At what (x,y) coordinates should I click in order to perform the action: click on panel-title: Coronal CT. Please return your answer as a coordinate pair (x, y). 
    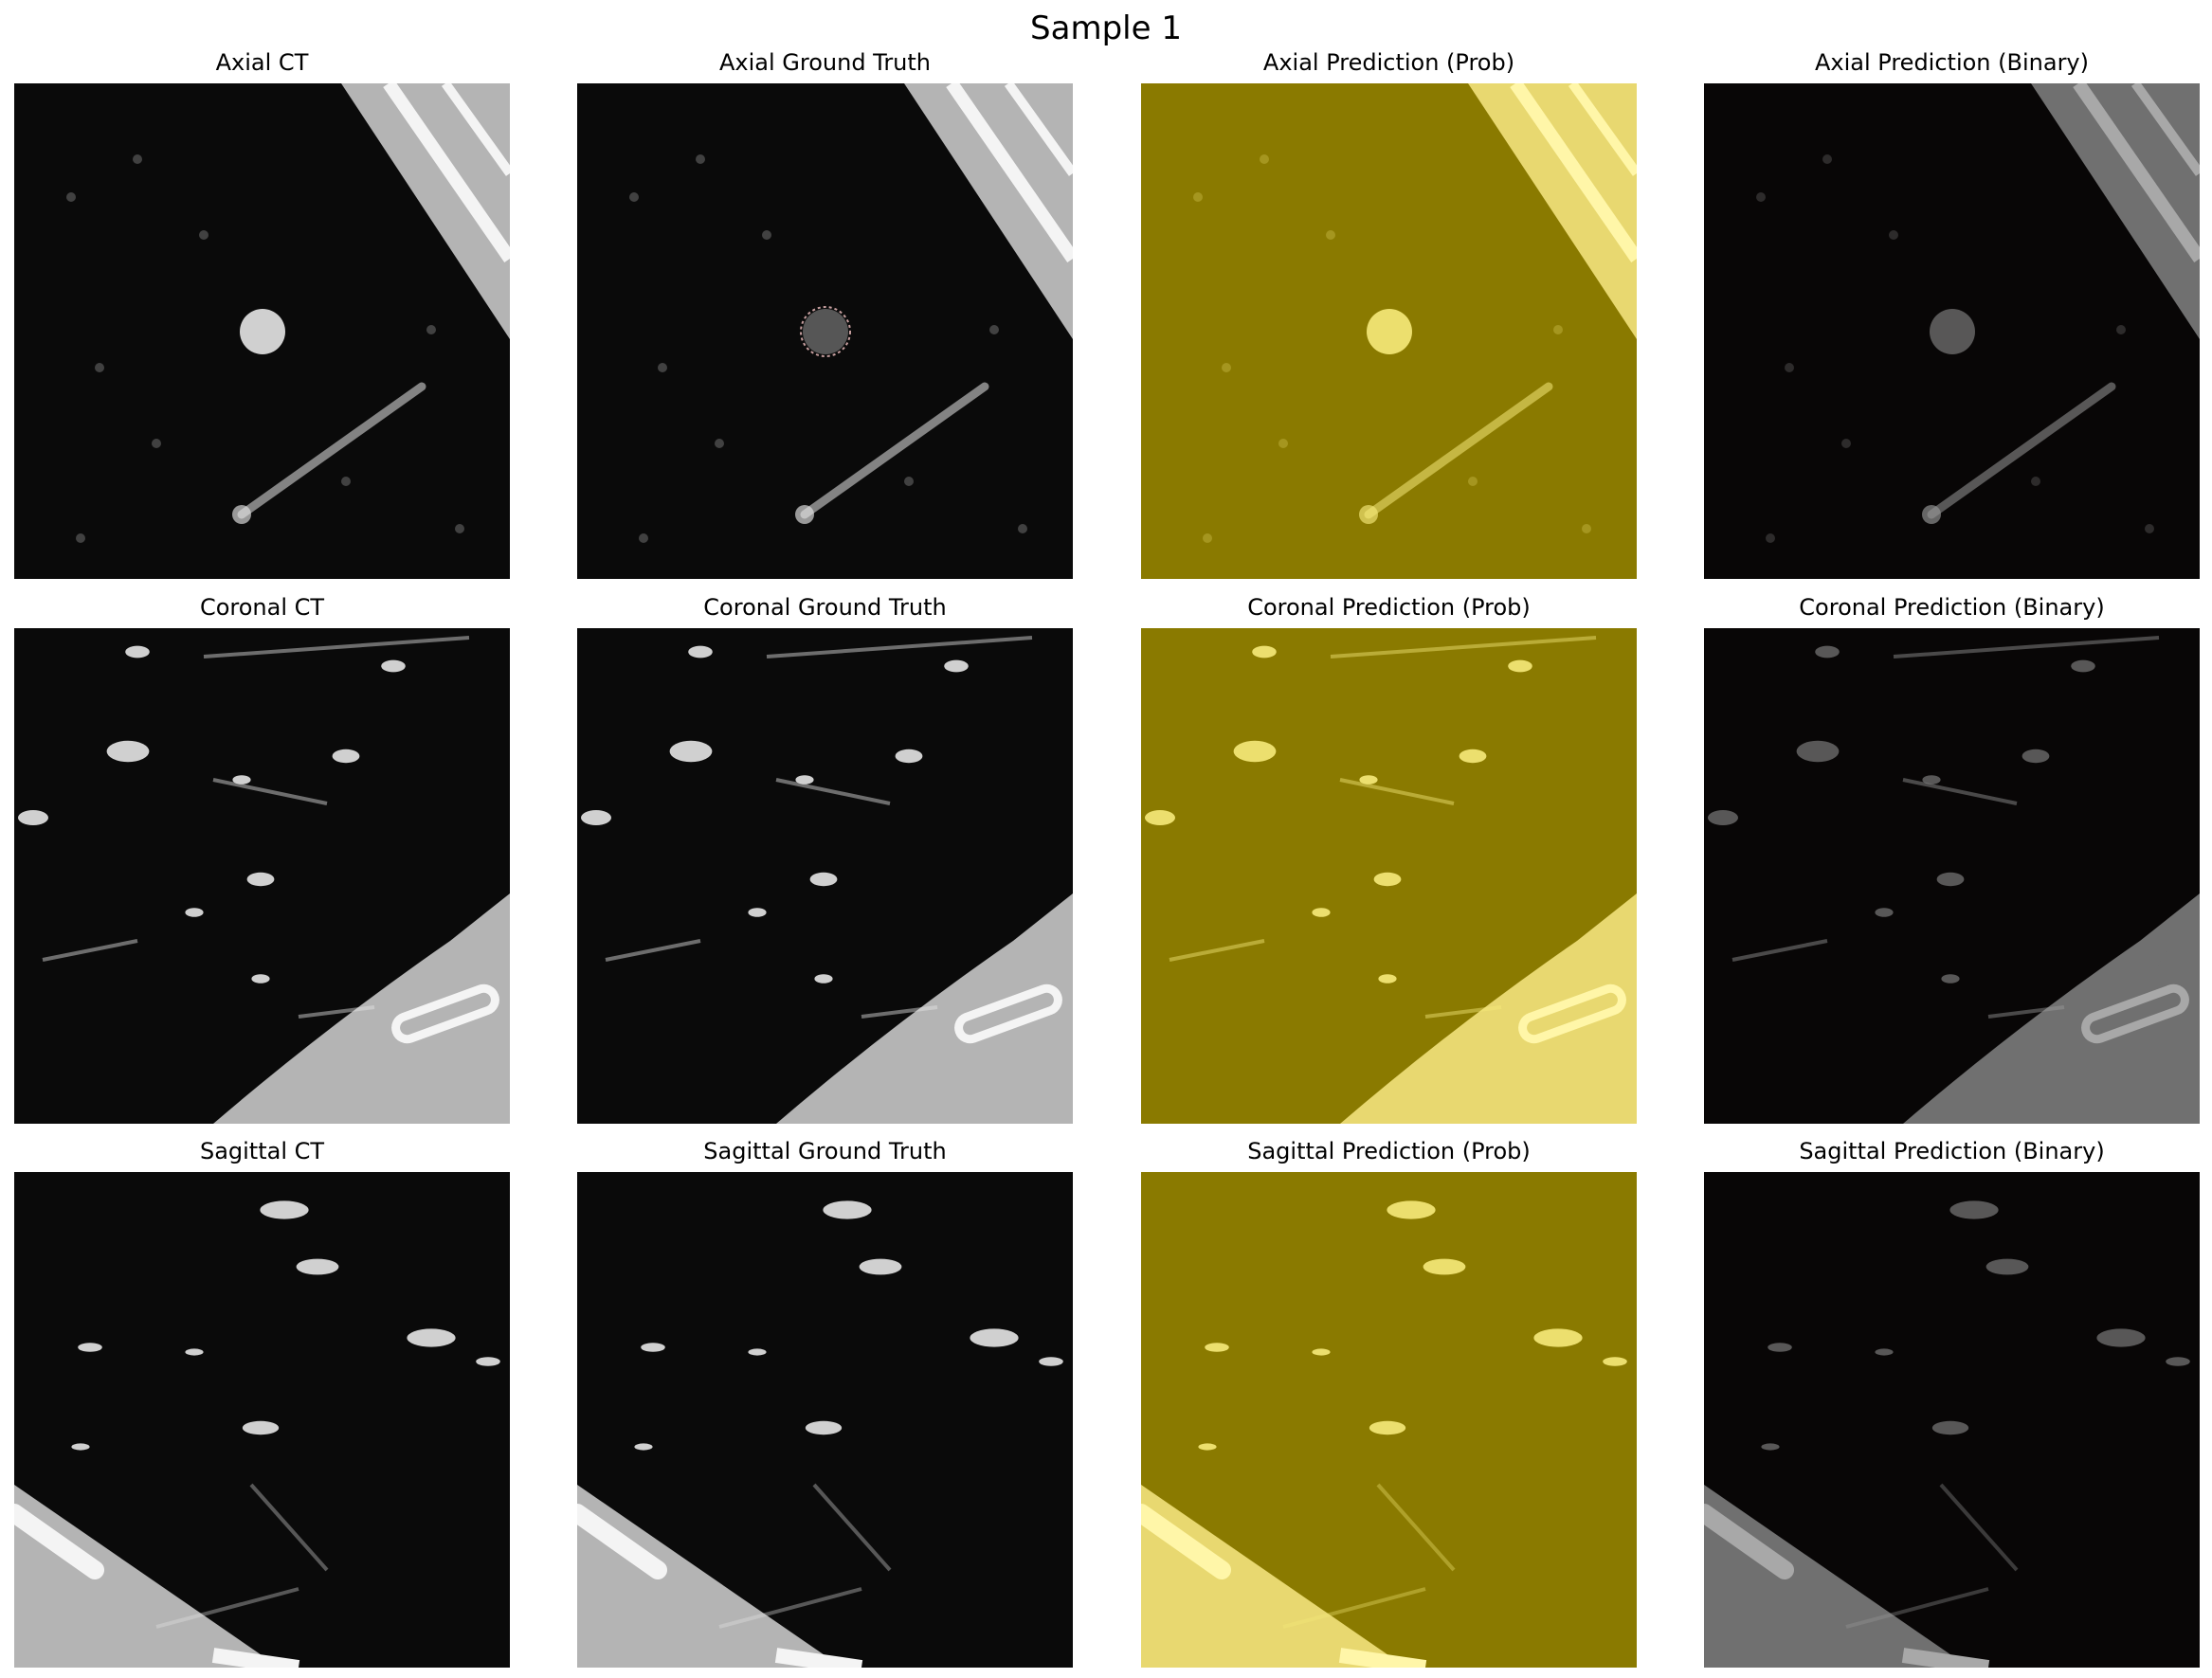
    Looking at the image, I should click on (262, 607).